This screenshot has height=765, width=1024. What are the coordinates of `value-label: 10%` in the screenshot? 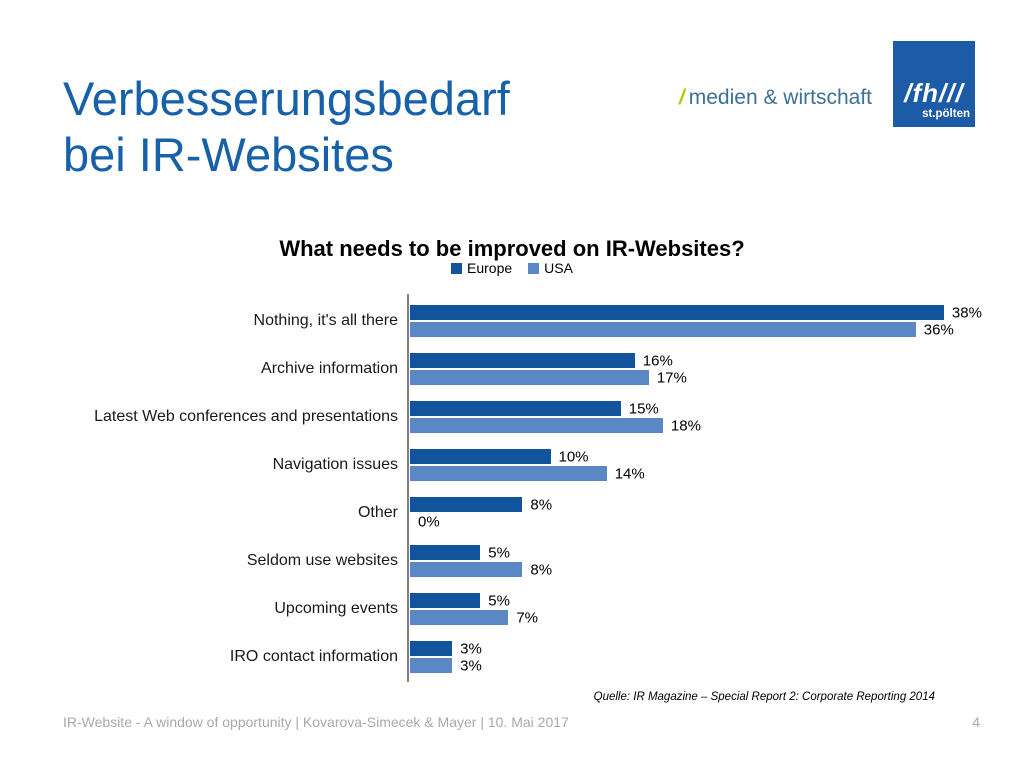 It's located at (573, 456).